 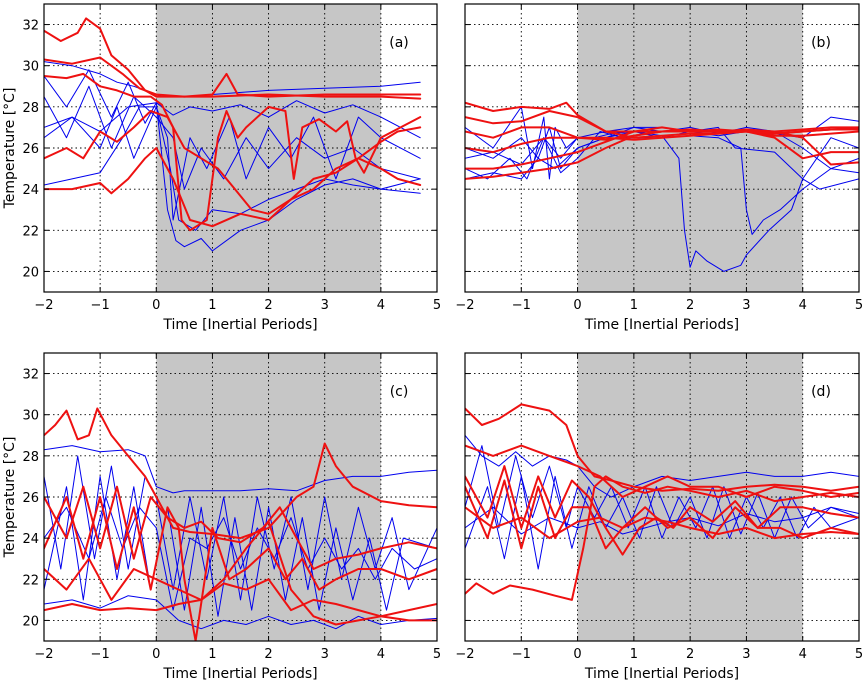 What do you see at coordinates (399, 43) in the screenshot?
I see `panel-label: (a)` at bounding box center [399, 43].